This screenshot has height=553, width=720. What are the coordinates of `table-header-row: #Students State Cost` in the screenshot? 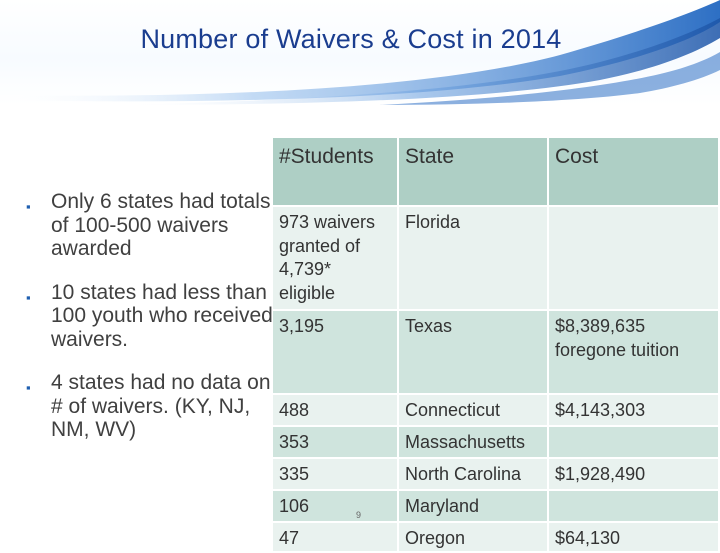 It's located at (496, 172).